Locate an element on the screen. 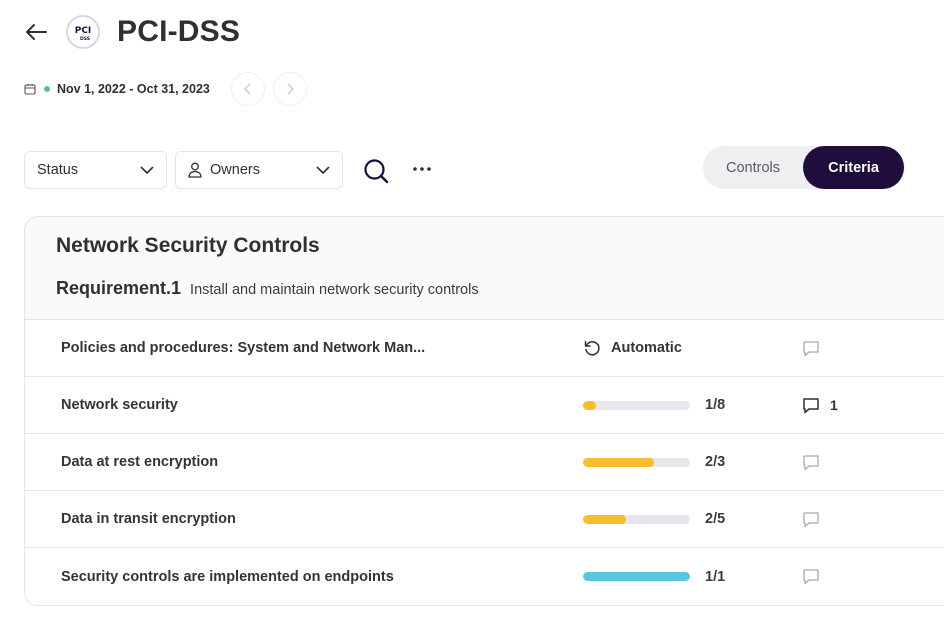 The height and width of the screenshot is (624, 944). view-toggle: Controls Criteria is located at coordinates (804, 167).